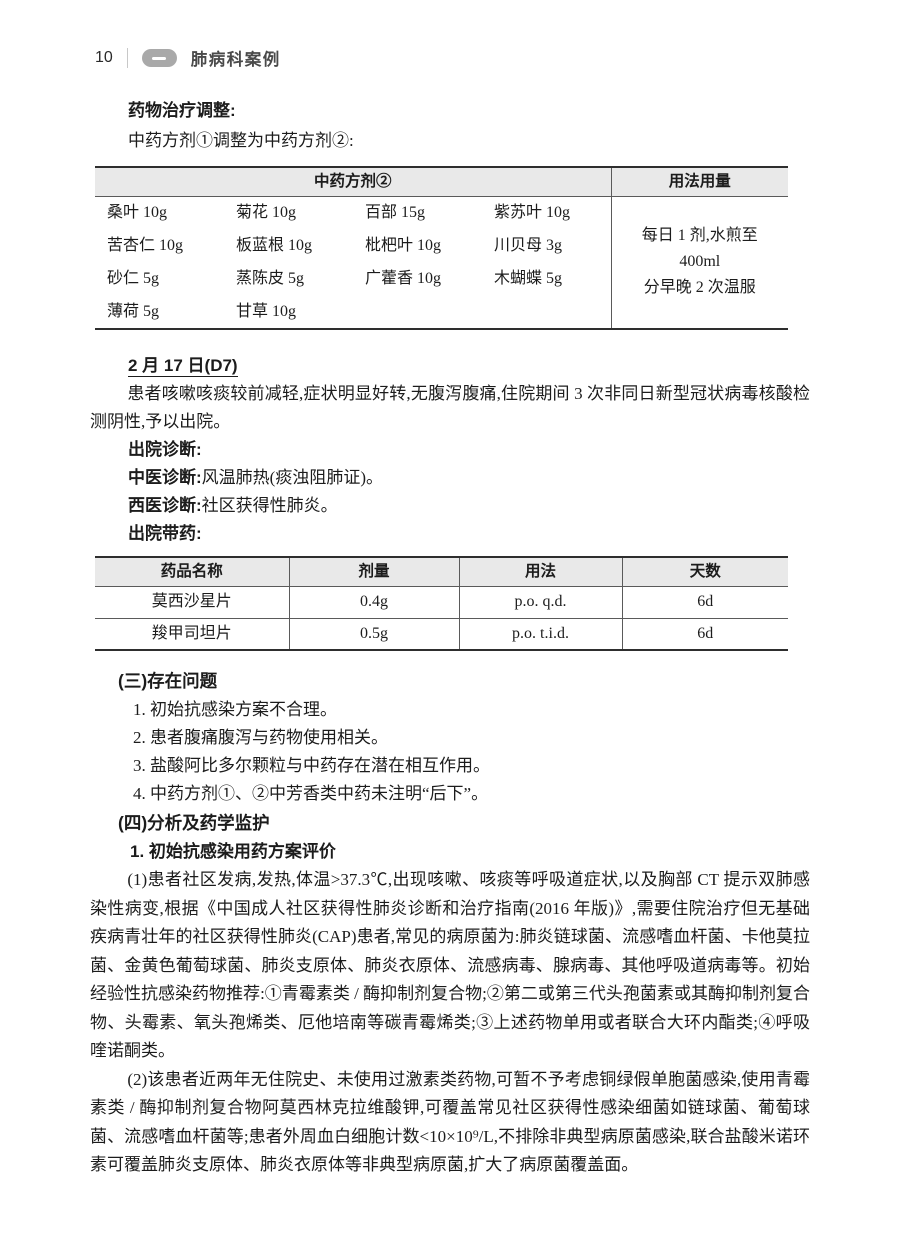 This screenshot has width=900, height=1245. Describe the element at coordinates (450, 506) in the screenshot. I see `western-diagnosis-line: 西医诊断:社区获得性肺炎。` at that location.